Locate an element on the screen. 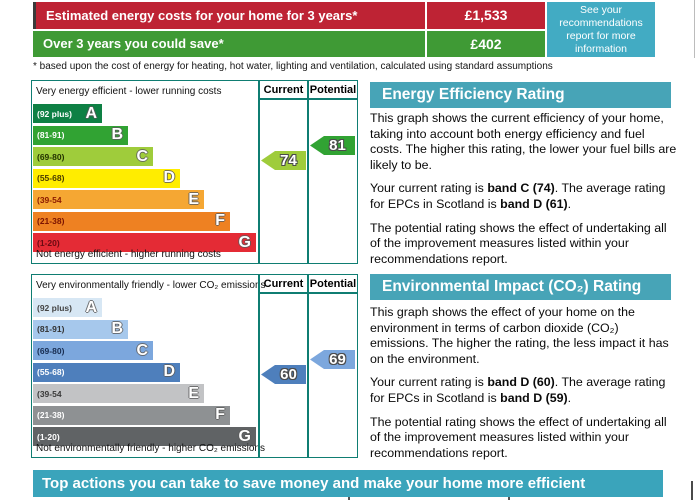 This screenshot has height=500, width=700. energy-potential-rating-arrow: 81 is located at coordinates (332, 145).